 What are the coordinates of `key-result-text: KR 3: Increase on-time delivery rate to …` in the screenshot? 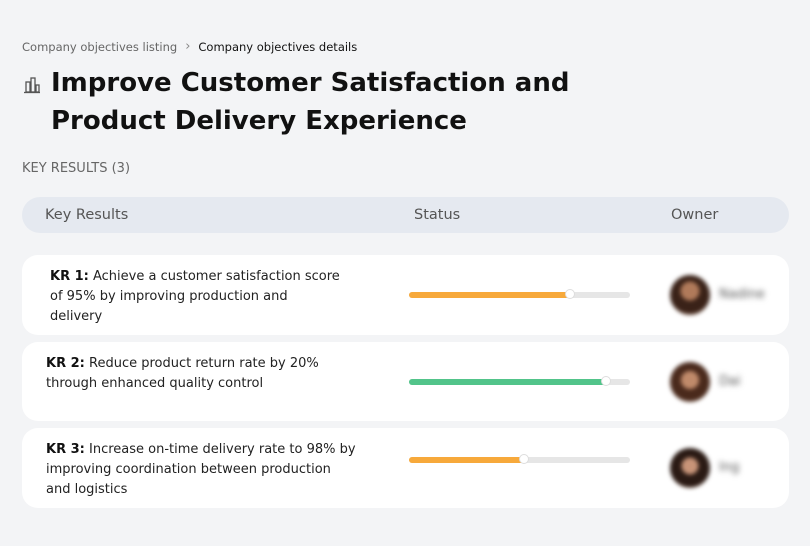 It's located at (201, 470).